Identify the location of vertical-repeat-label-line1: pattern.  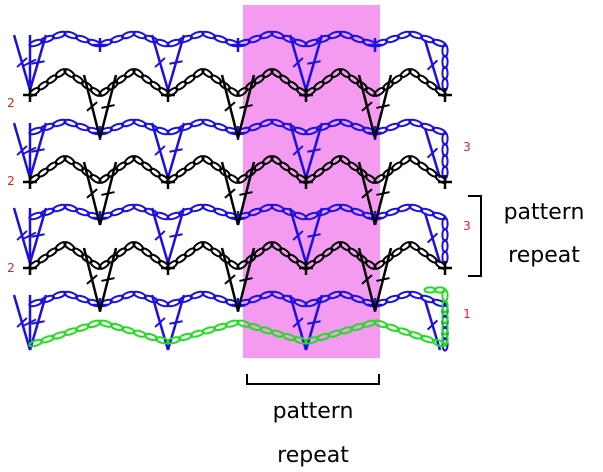
(544, 212).